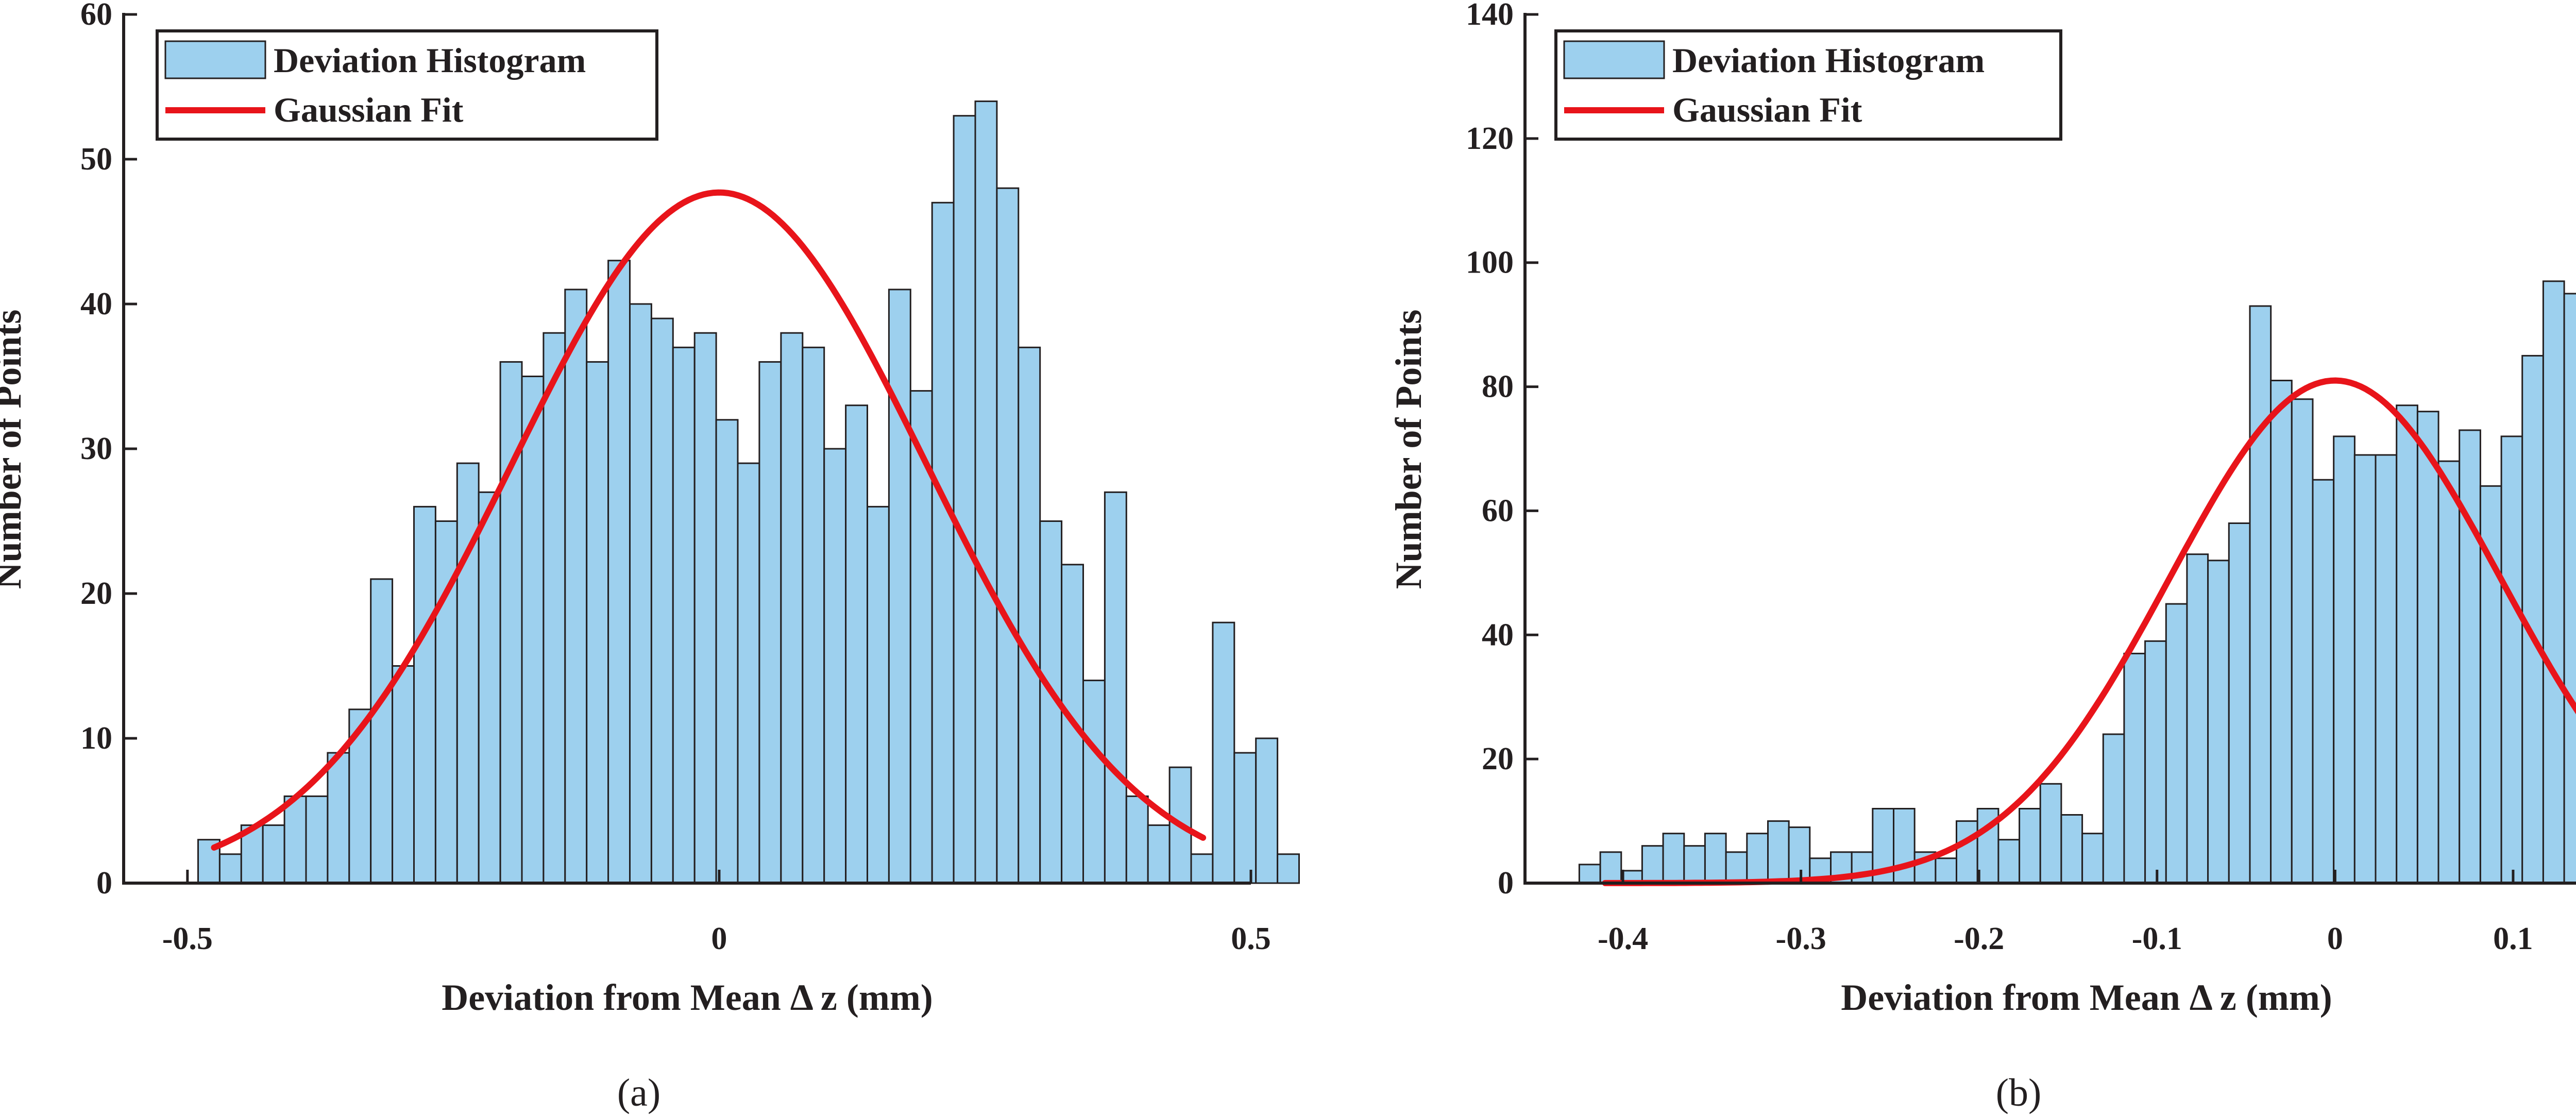 Image resolution: width=2576 pixels, height=1116 pixels. What do you see at coordinates (1490, 138) in the screenshot?
I see `y-tick-label: 120` at bounding box center [1490, 138].